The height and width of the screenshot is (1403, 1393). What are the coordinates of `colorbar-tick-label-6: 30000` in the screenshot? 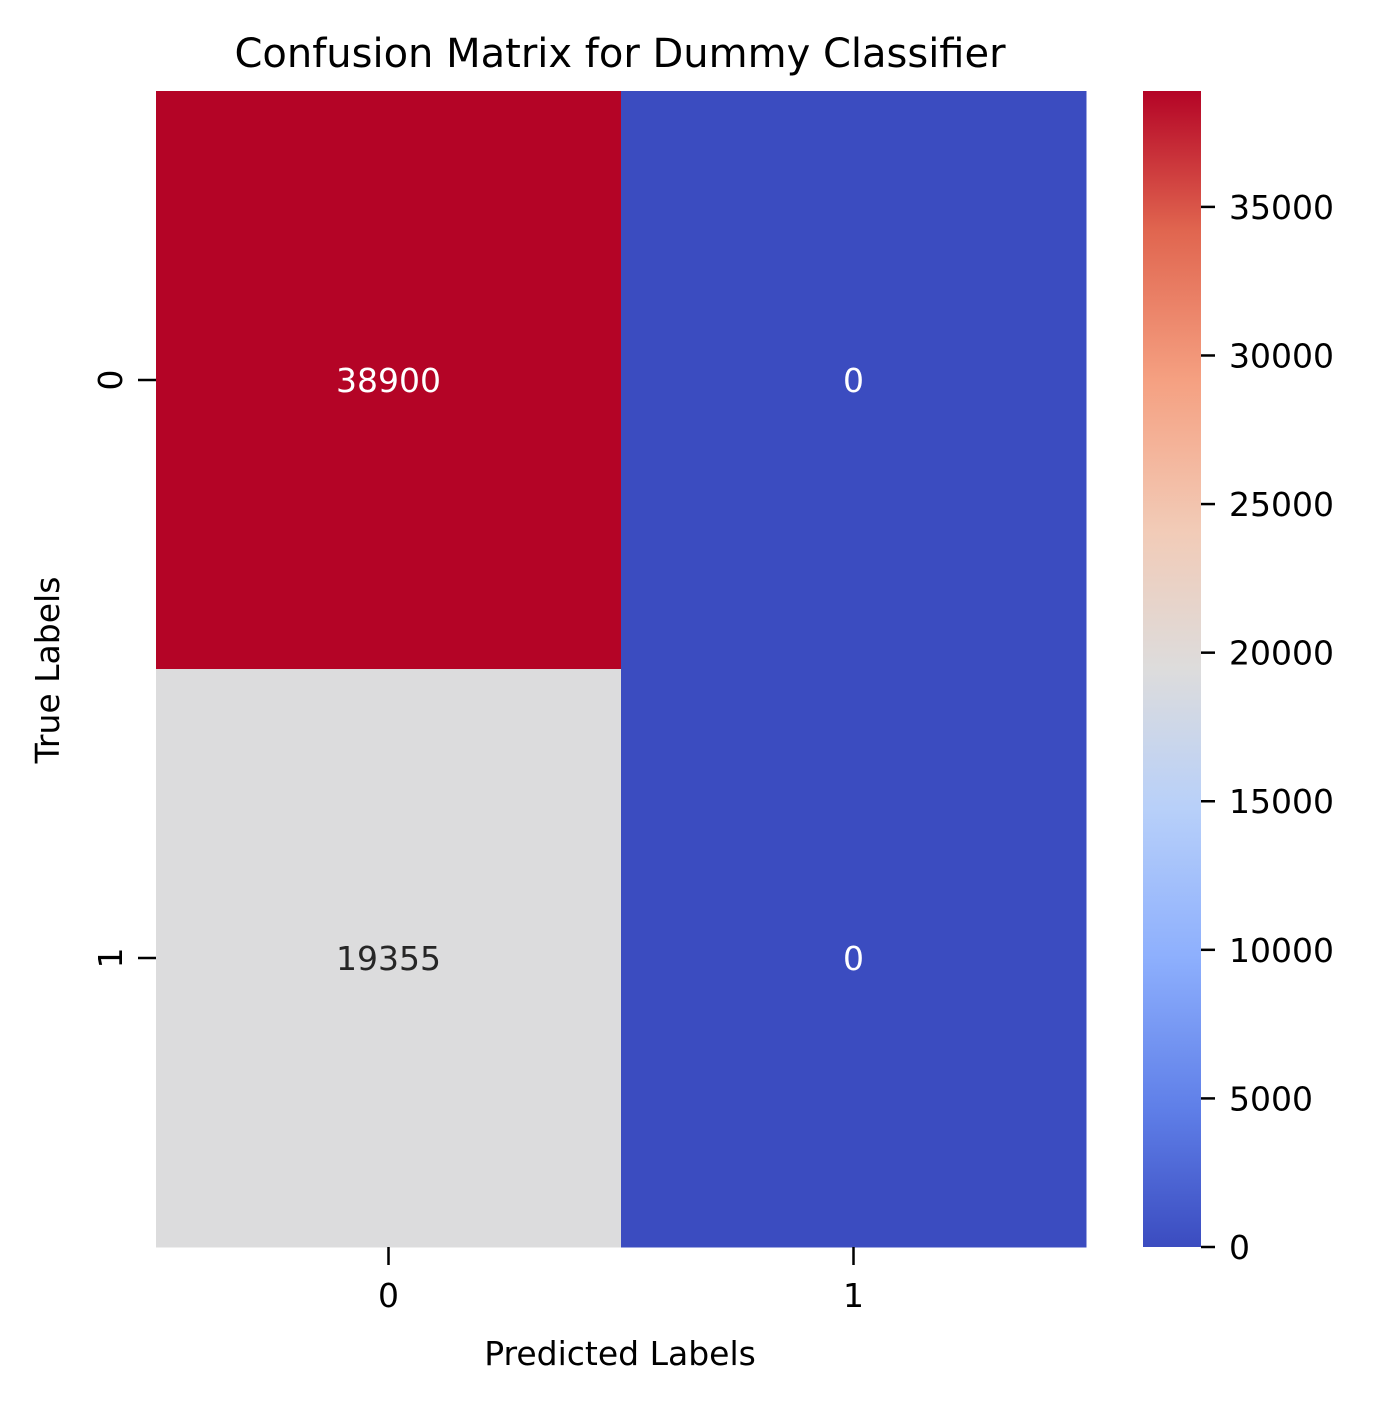 It's located at (1281, 355).